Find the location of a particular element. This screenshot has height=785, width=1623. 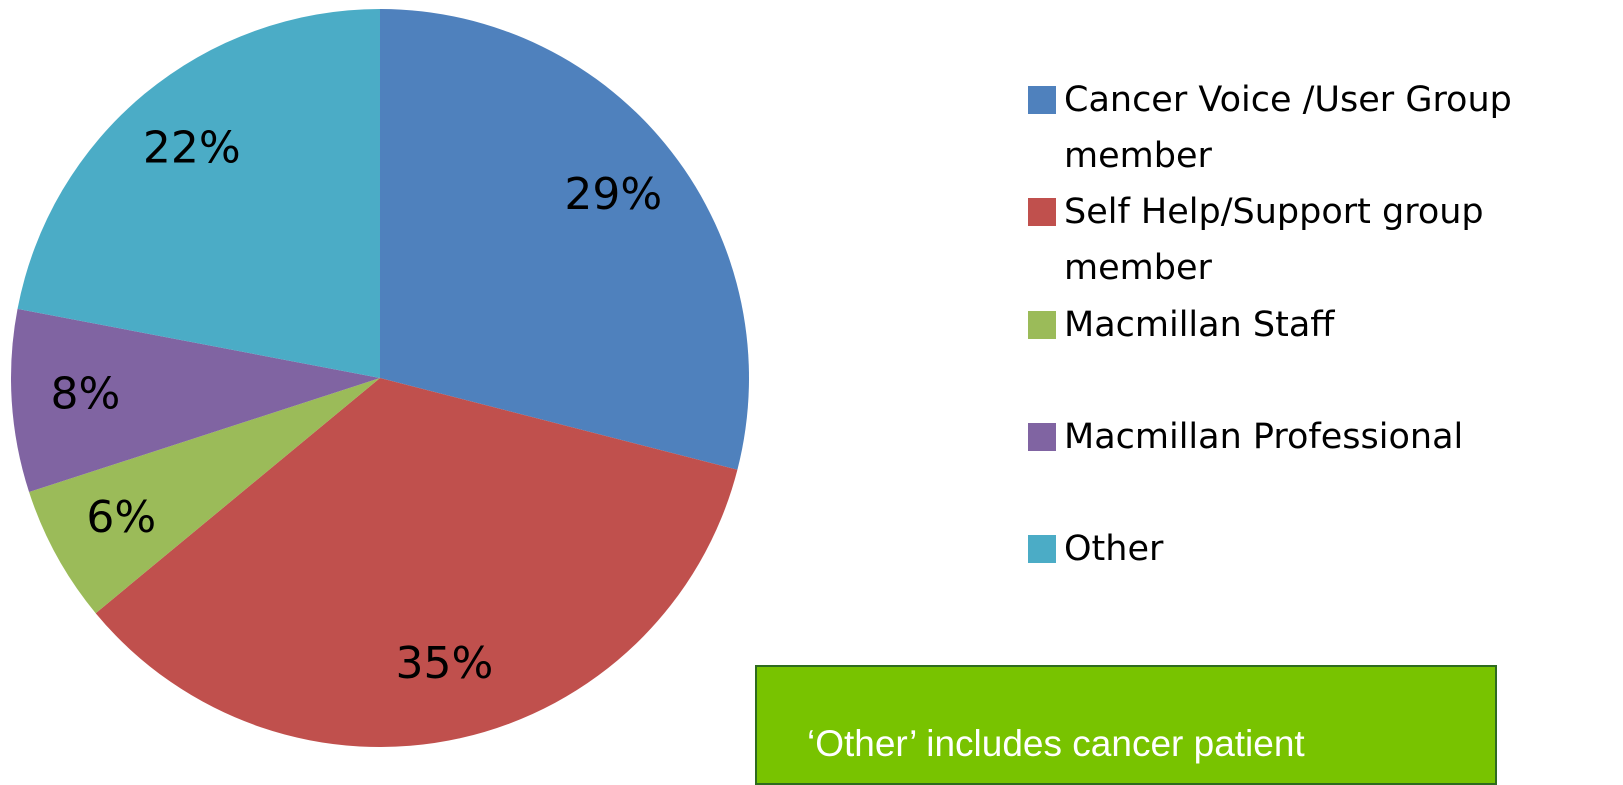

data-label: 8% is located at coordinates (85, 394).